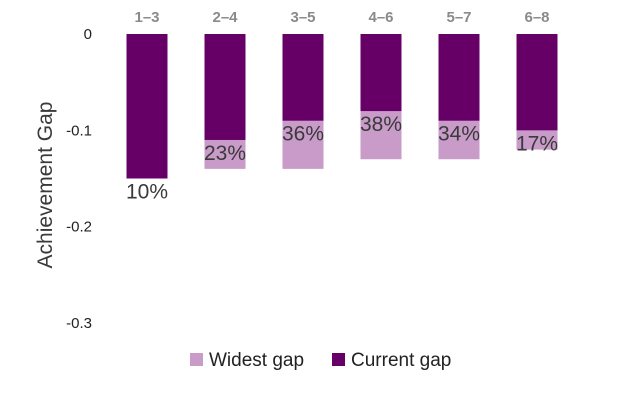 Image resolution: width=624 pixels, height=401 pixels. I want to click on y-axis-label: Achievement Gap, so click(45, 185).